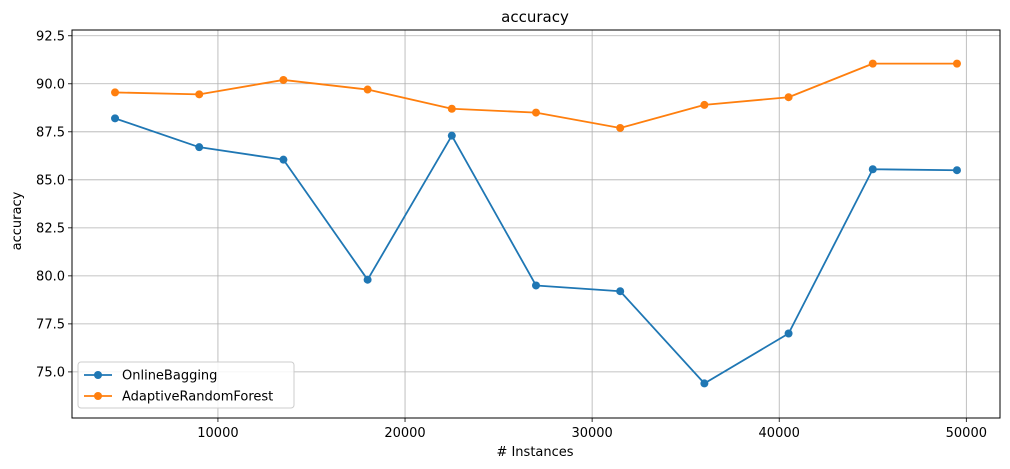 The image size is (1010, 469). I want to click on y-tick-label: 82.5, so click(50, 228).